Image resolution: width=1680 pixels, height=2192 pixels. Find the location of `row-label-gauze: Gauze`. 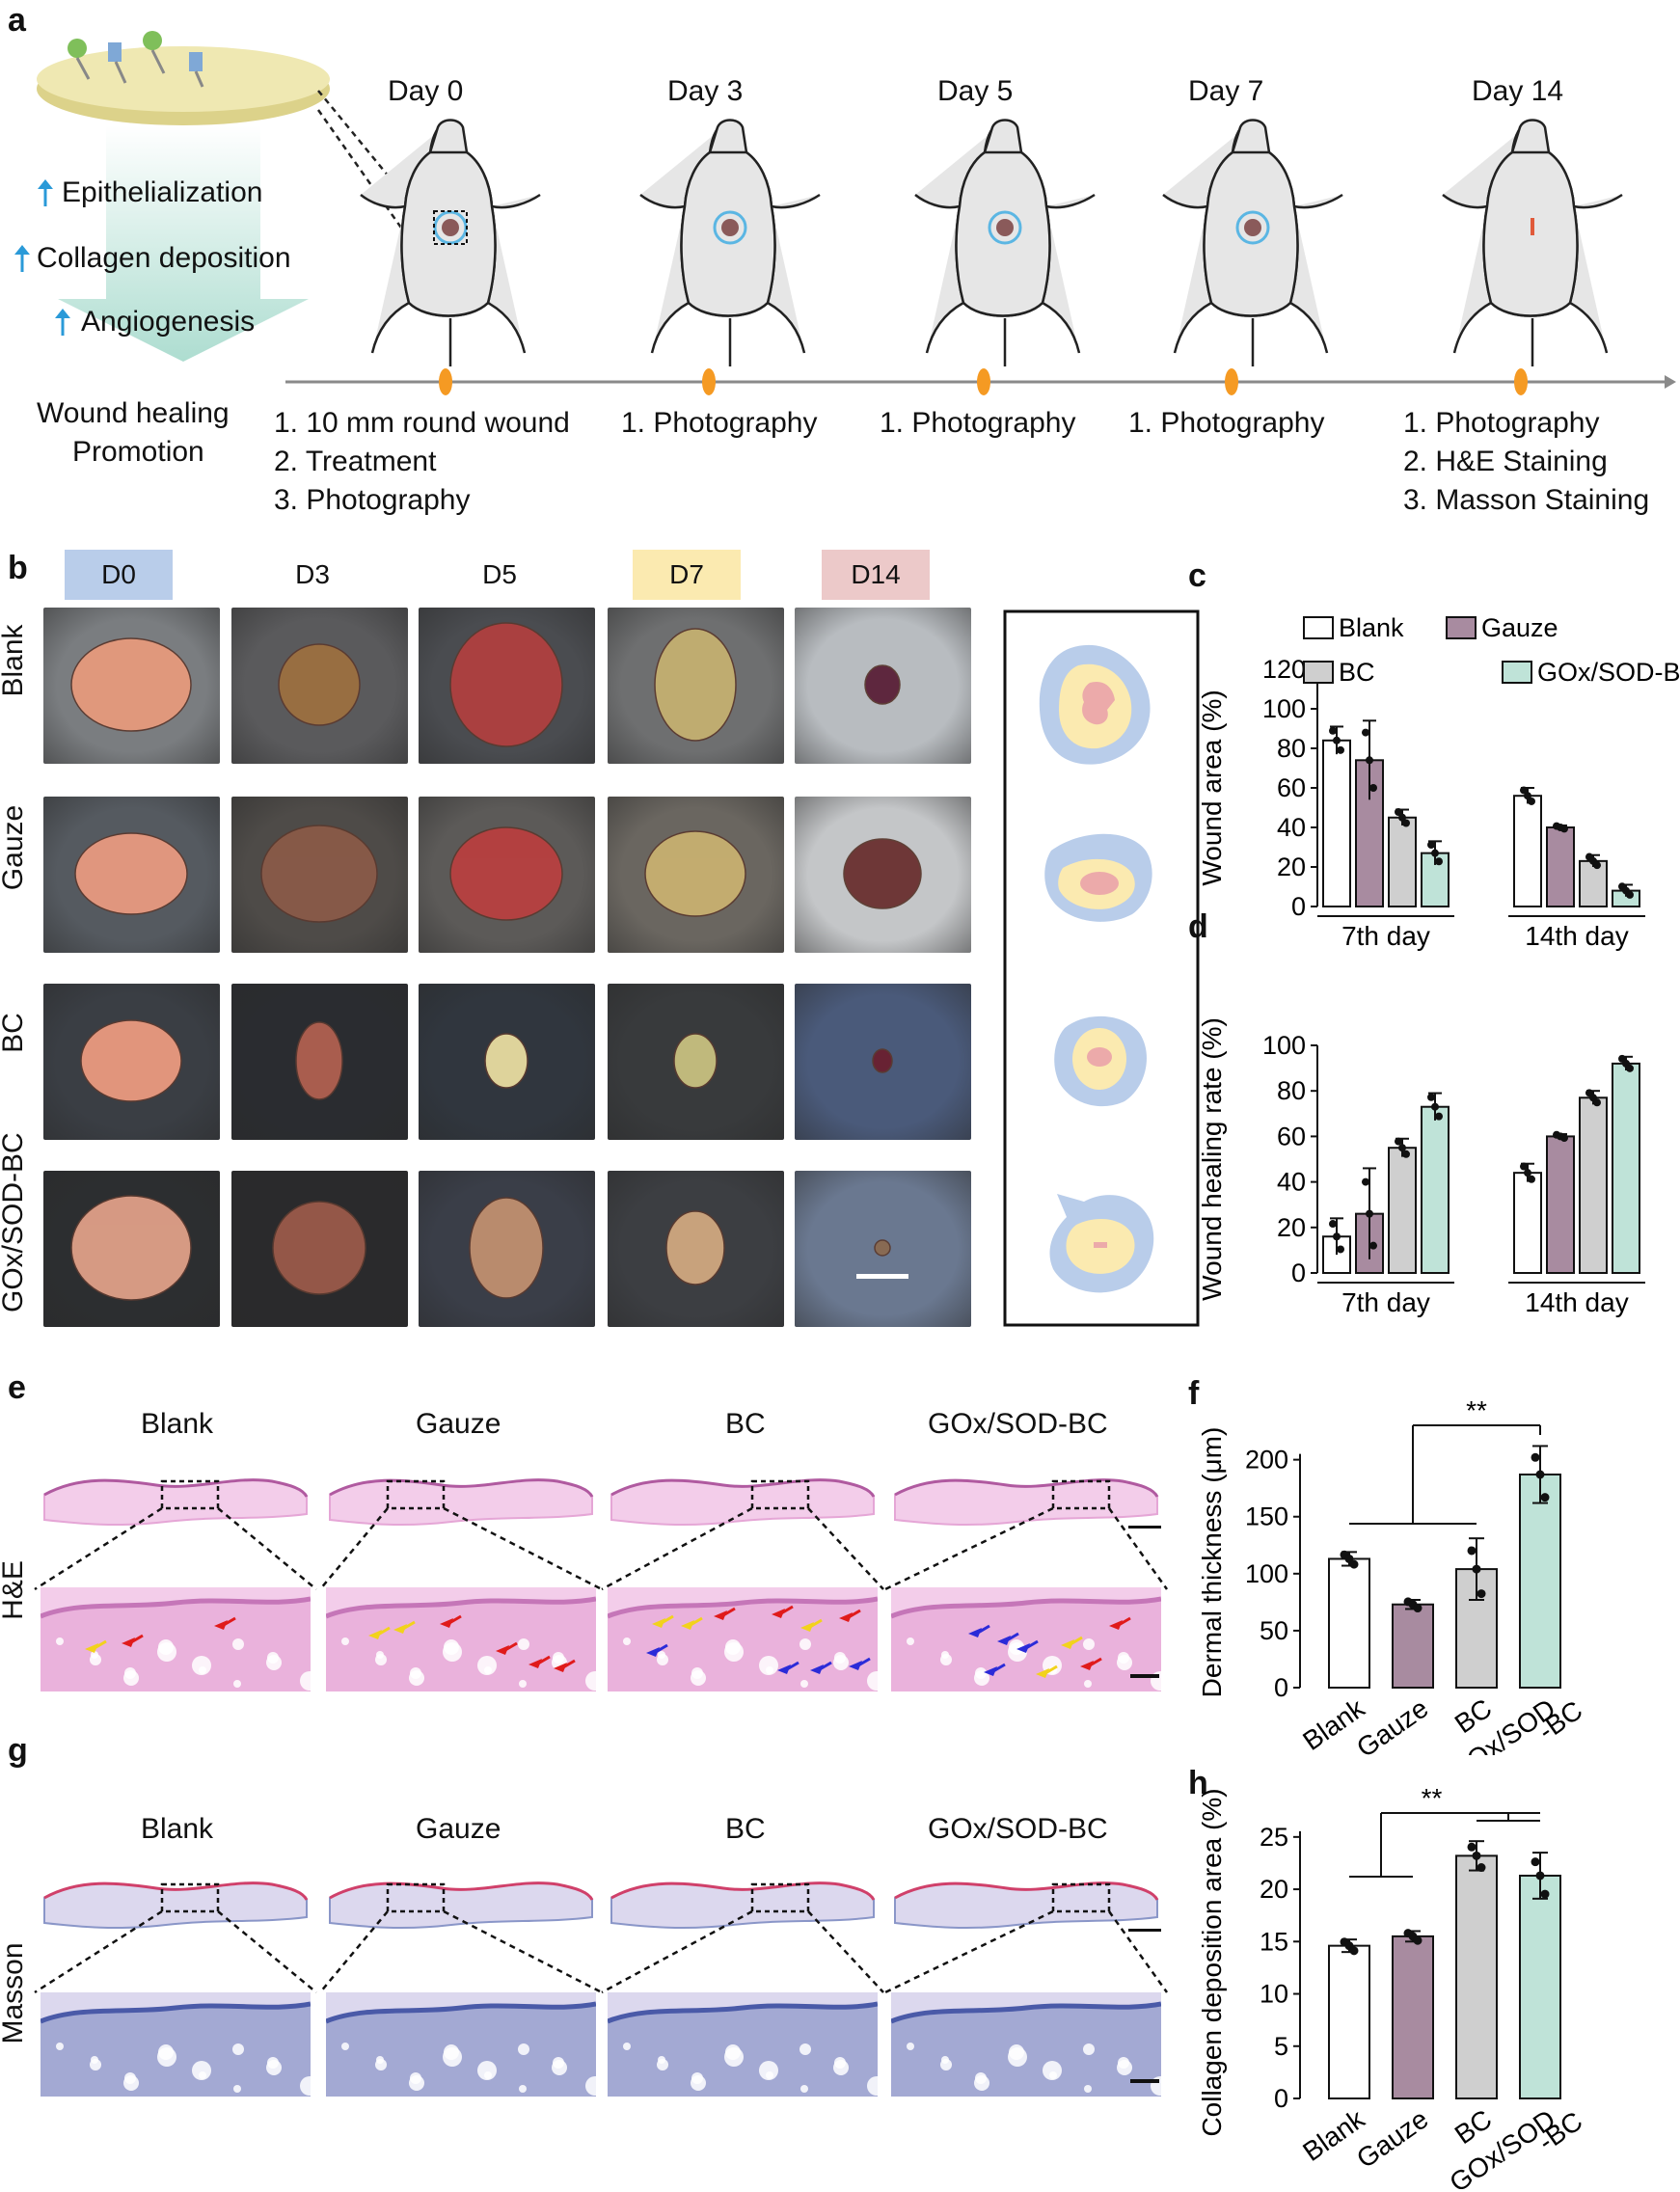

row-label-gauze: Gauze is located at coordinates (15, 847).